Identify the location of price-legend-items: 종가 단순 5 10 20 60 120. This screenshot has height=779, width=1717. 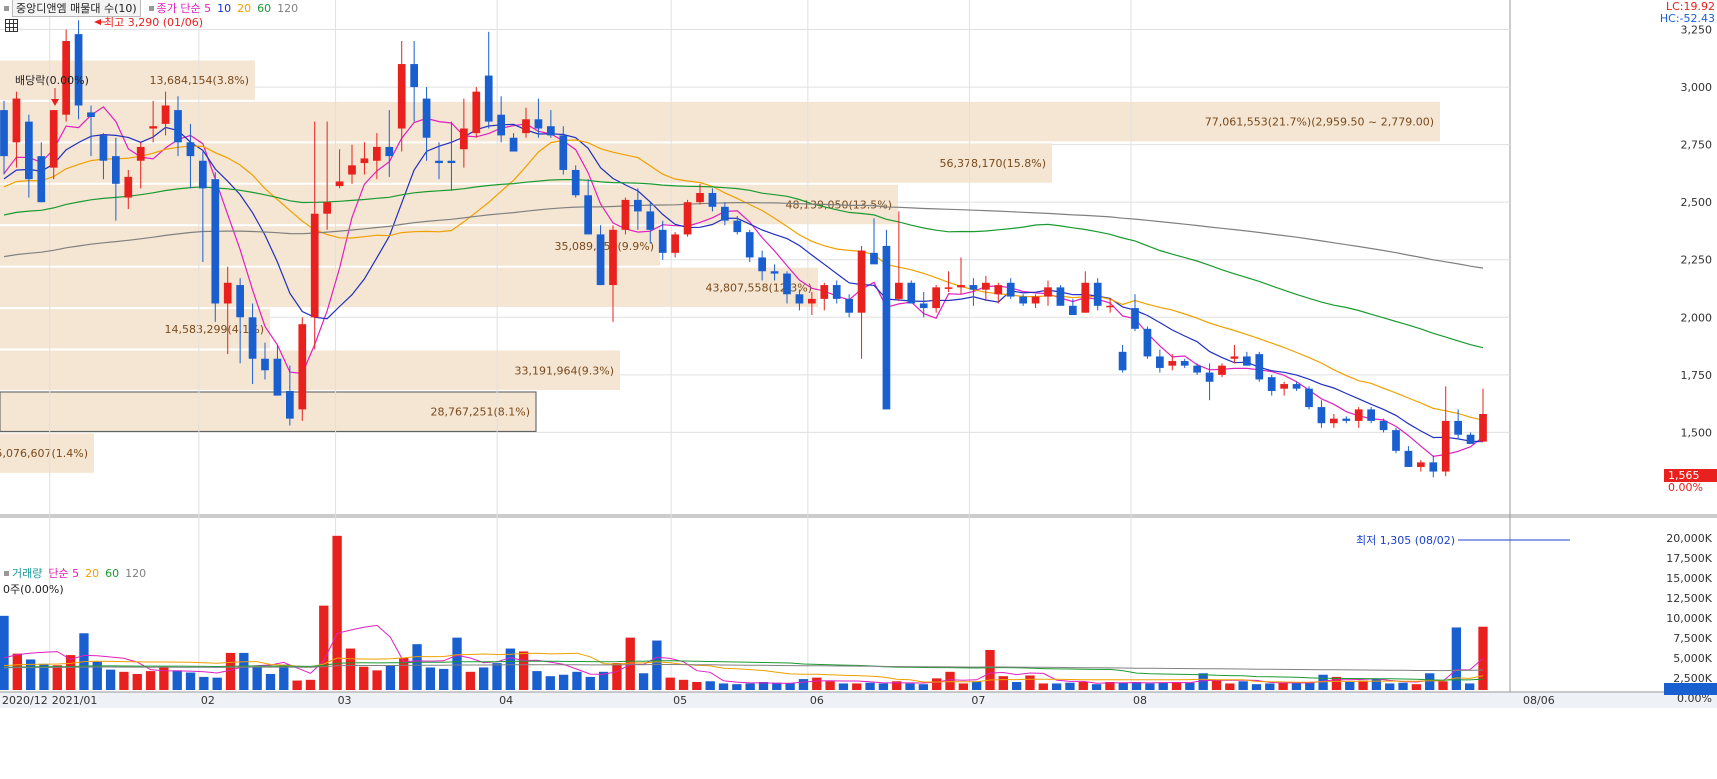
(230, 8).